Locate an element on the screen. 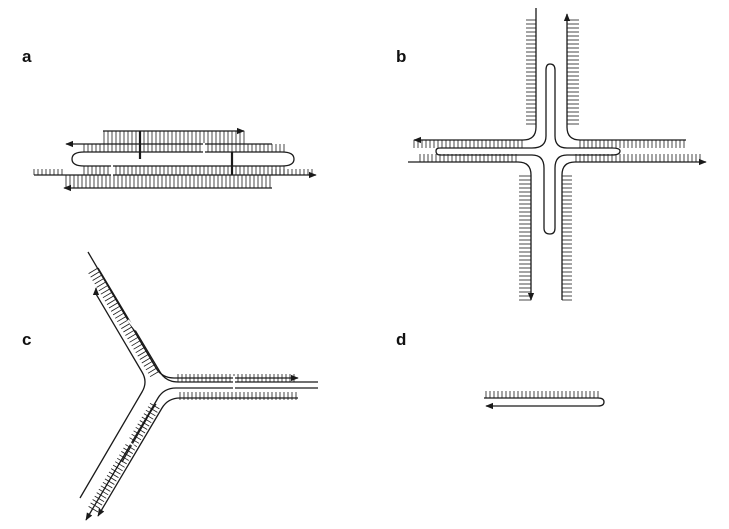 This screenshot has height=529, width=729. panel-c-strand-upper is located at coordinates (193, 316).